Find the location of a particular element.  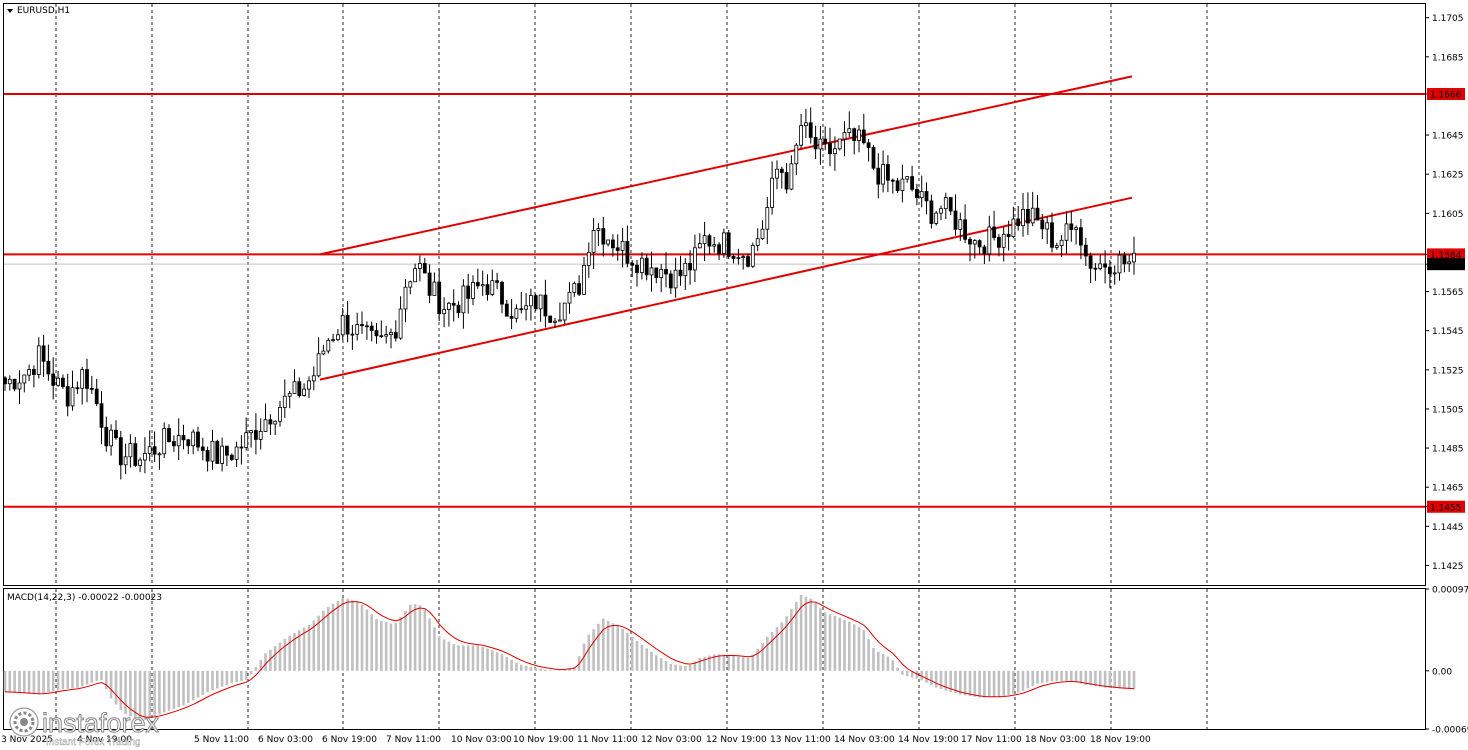

x-tick-label: 18 Nov 03:00 is located at coordinates (1055, 740).